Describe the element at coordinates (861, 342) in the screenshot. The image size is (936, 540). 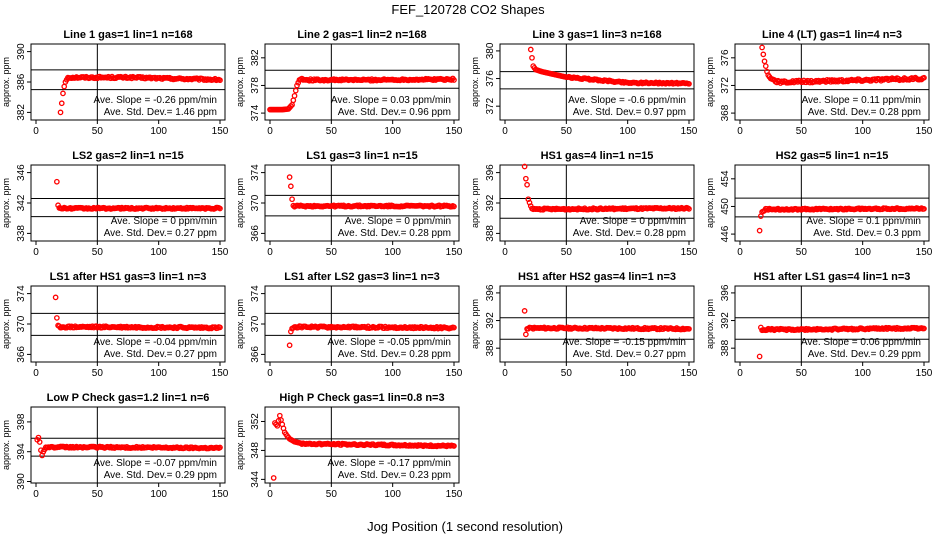
I see `slope-annotation: Ave. Slope = 0.06 ppm/min` at that location.